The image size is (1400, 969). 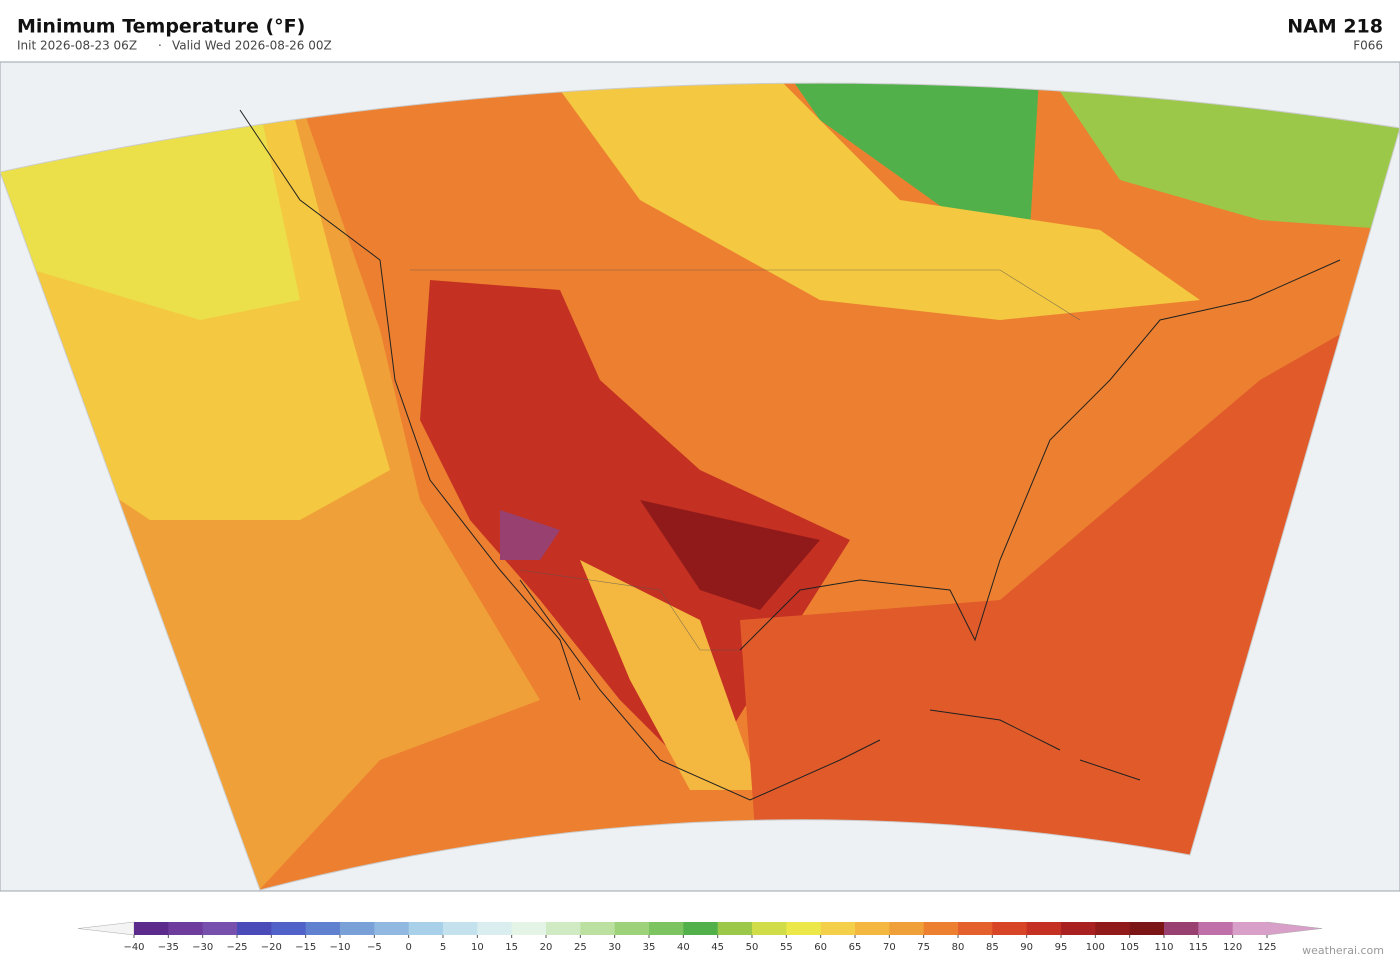 I want to click on colorbar-tick-label: 10, so click(x=477, y=947).